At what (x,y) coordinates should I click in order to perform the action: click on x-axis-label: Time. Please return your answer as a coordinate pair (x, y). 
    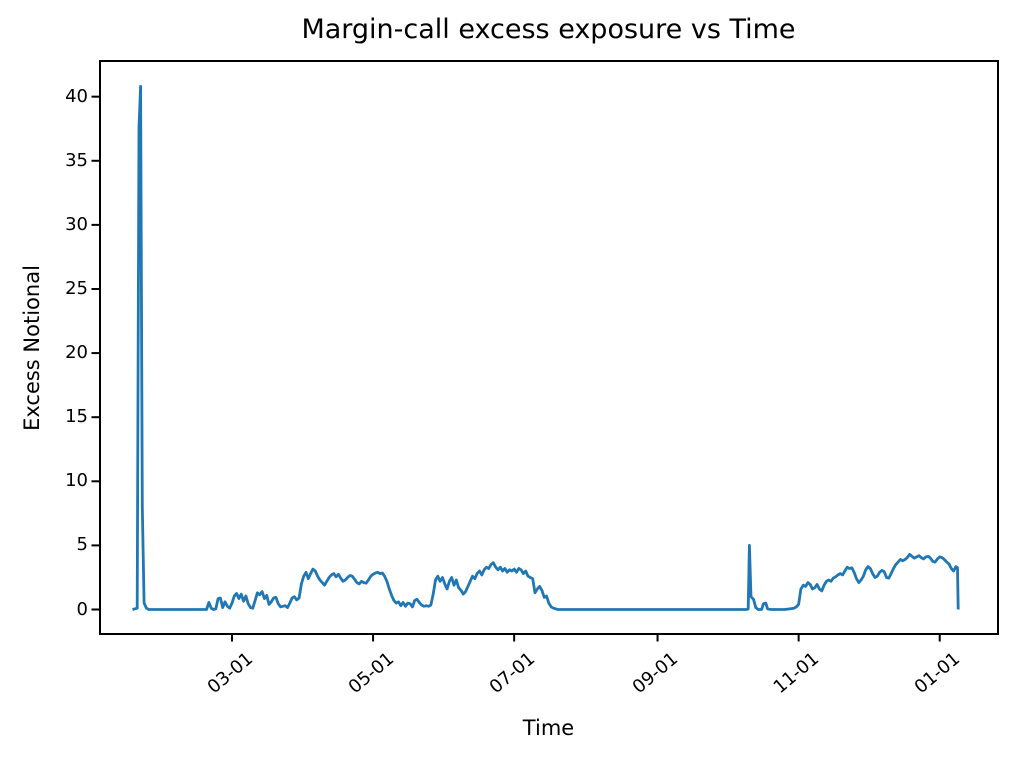
    Looking at the image, I should click on (548, 728).